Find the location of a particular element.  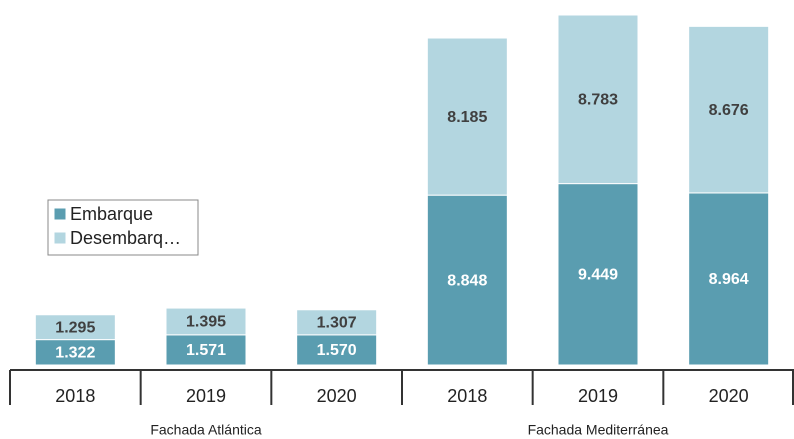

value-label: 9.449 is located at coordinates (598, 275).